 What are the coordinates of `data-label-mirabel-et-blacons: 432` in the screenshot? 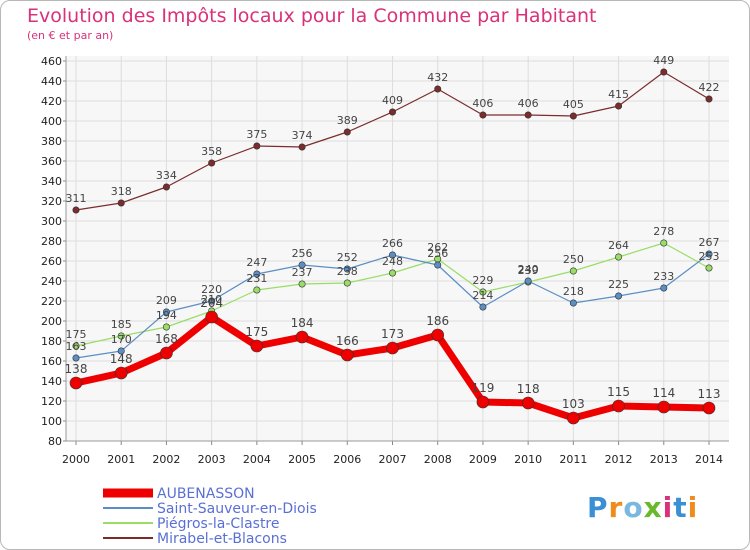 It's located at (437, 77).